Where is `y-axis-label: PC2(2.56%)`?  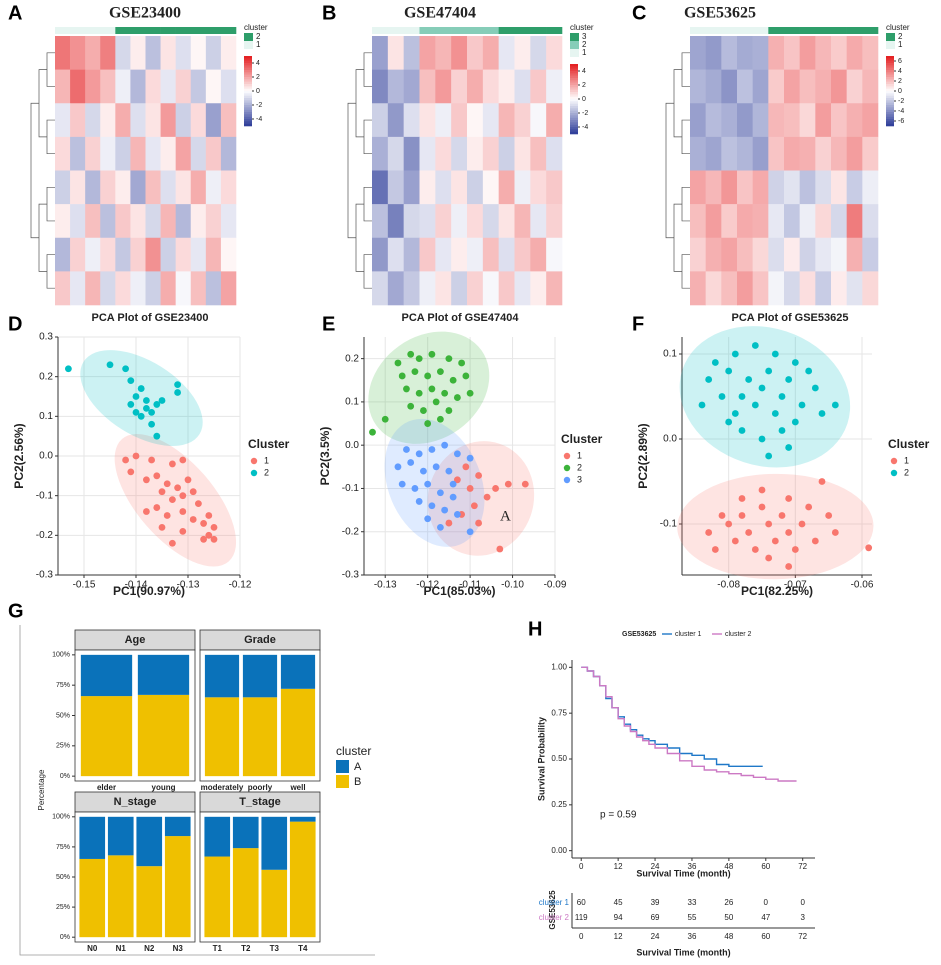 y-axis-label: PC2(2.56%) is located at coordinates (19, 455).